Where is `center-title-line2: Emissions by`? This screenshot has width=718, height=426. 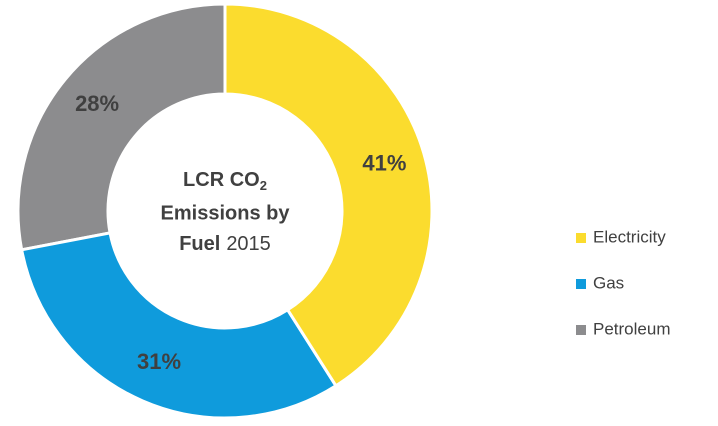 center-title-line2: Emissions by is located at coordinates (226, 213).